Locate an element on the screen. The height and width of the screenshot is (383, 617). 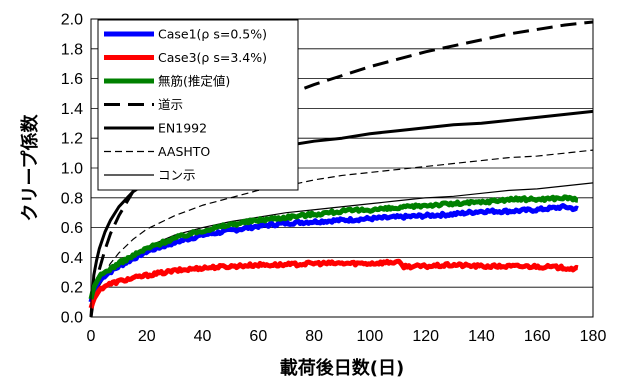
y-tick-label: 0.6 is located at coordinates (72, 228).